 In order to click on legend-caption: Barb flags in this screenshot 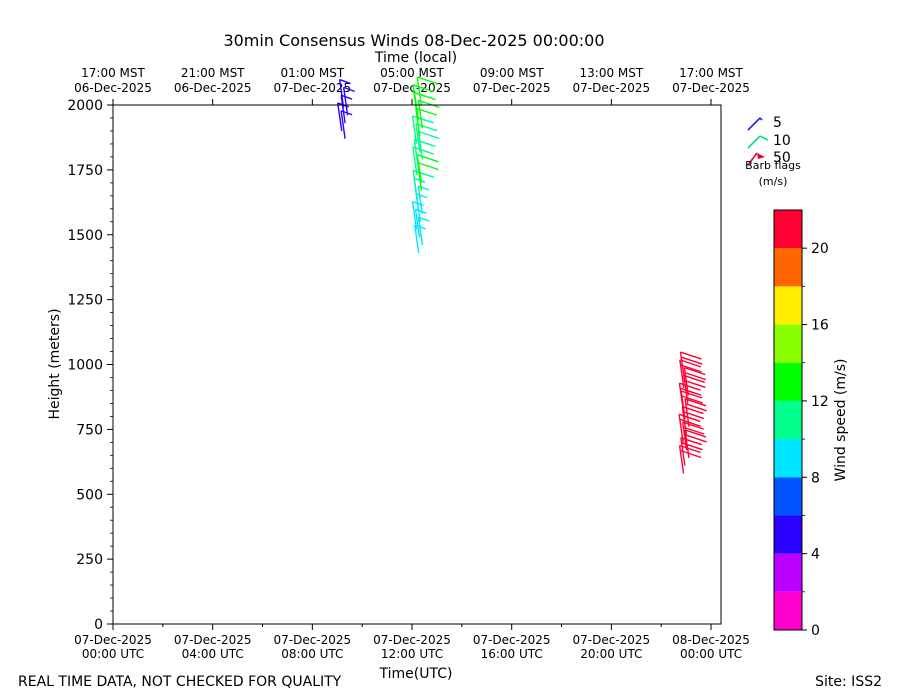, I will do `click(773, 165)`.